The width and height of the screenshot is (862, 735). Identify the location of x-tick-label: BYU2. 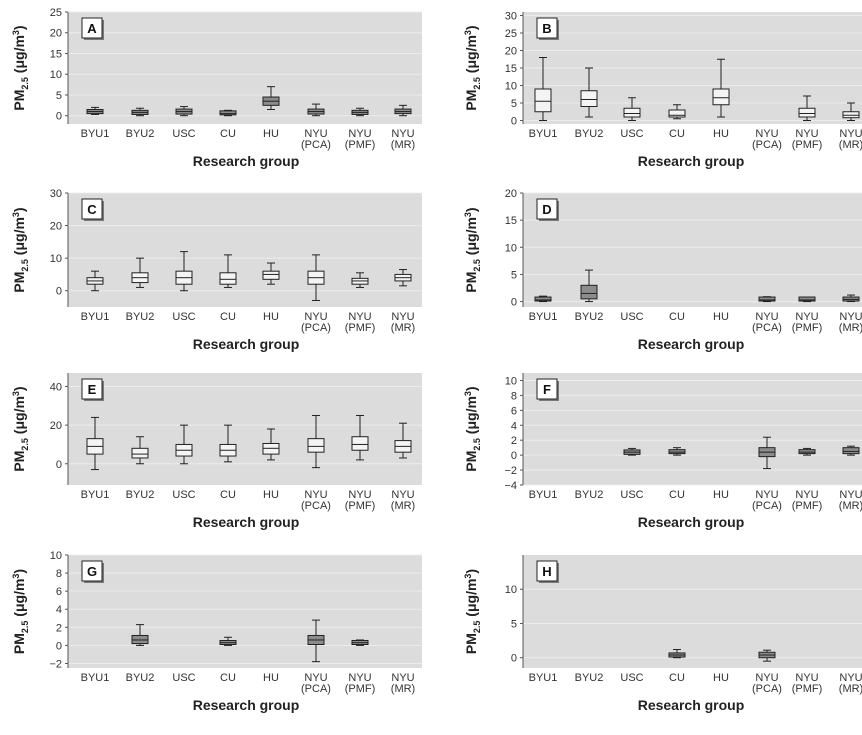
(589, 317).